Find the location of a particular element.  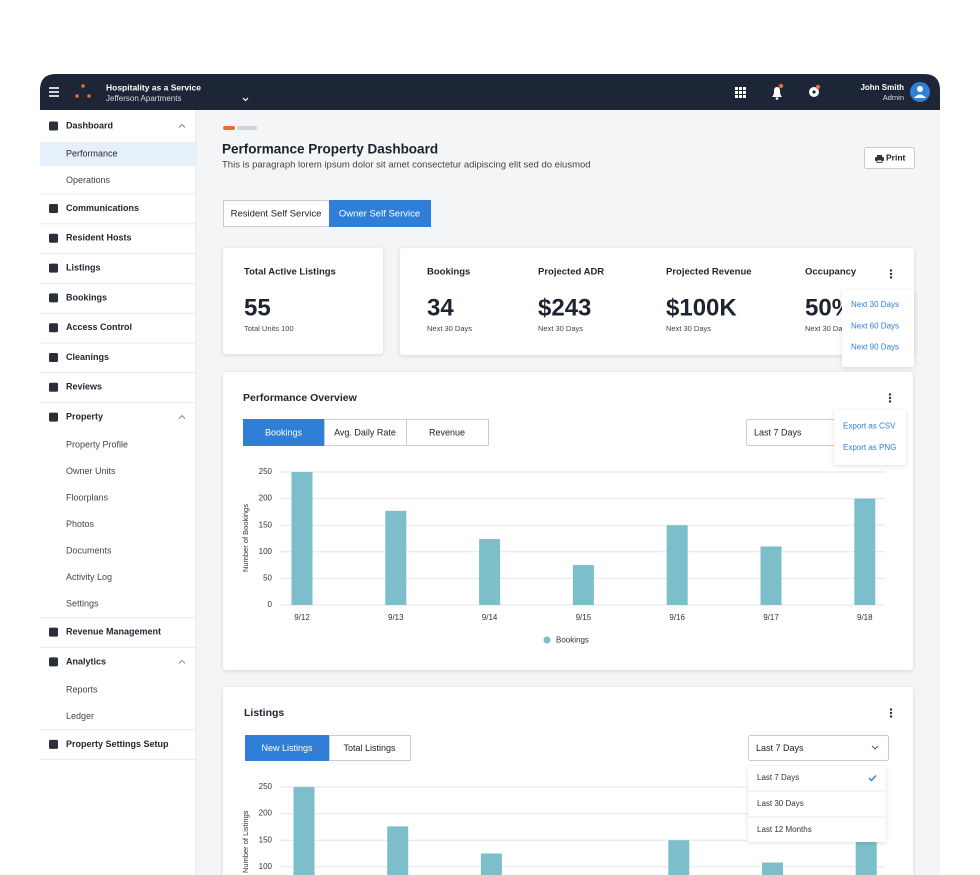

x-tick-label: 9/16 is located at coordinates (677, 617).